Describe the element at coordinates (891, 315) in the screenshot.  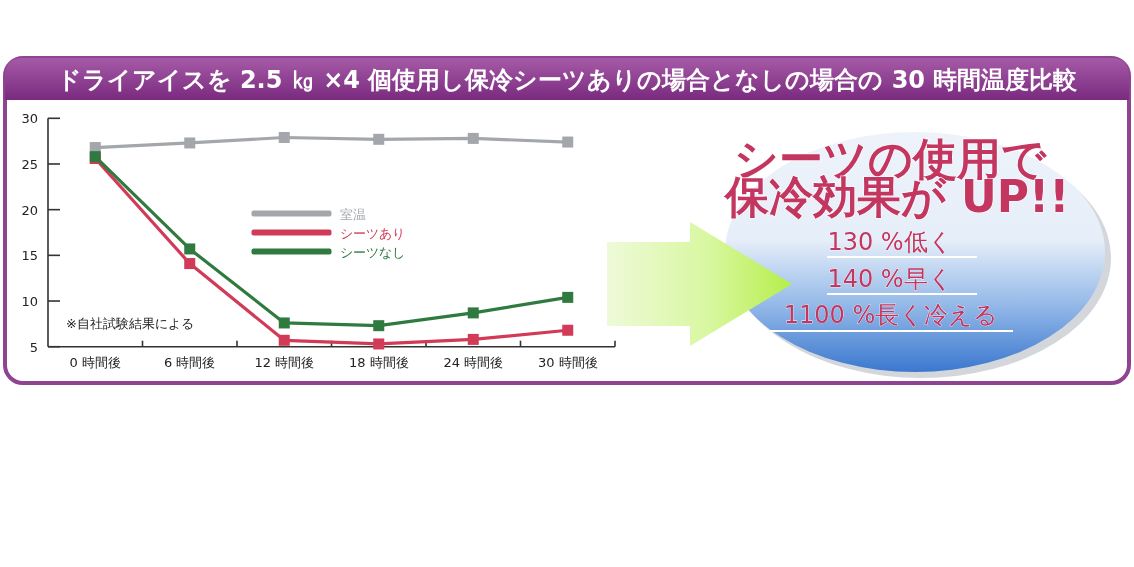
I see `text: 1100 %長く冷える` at that location.